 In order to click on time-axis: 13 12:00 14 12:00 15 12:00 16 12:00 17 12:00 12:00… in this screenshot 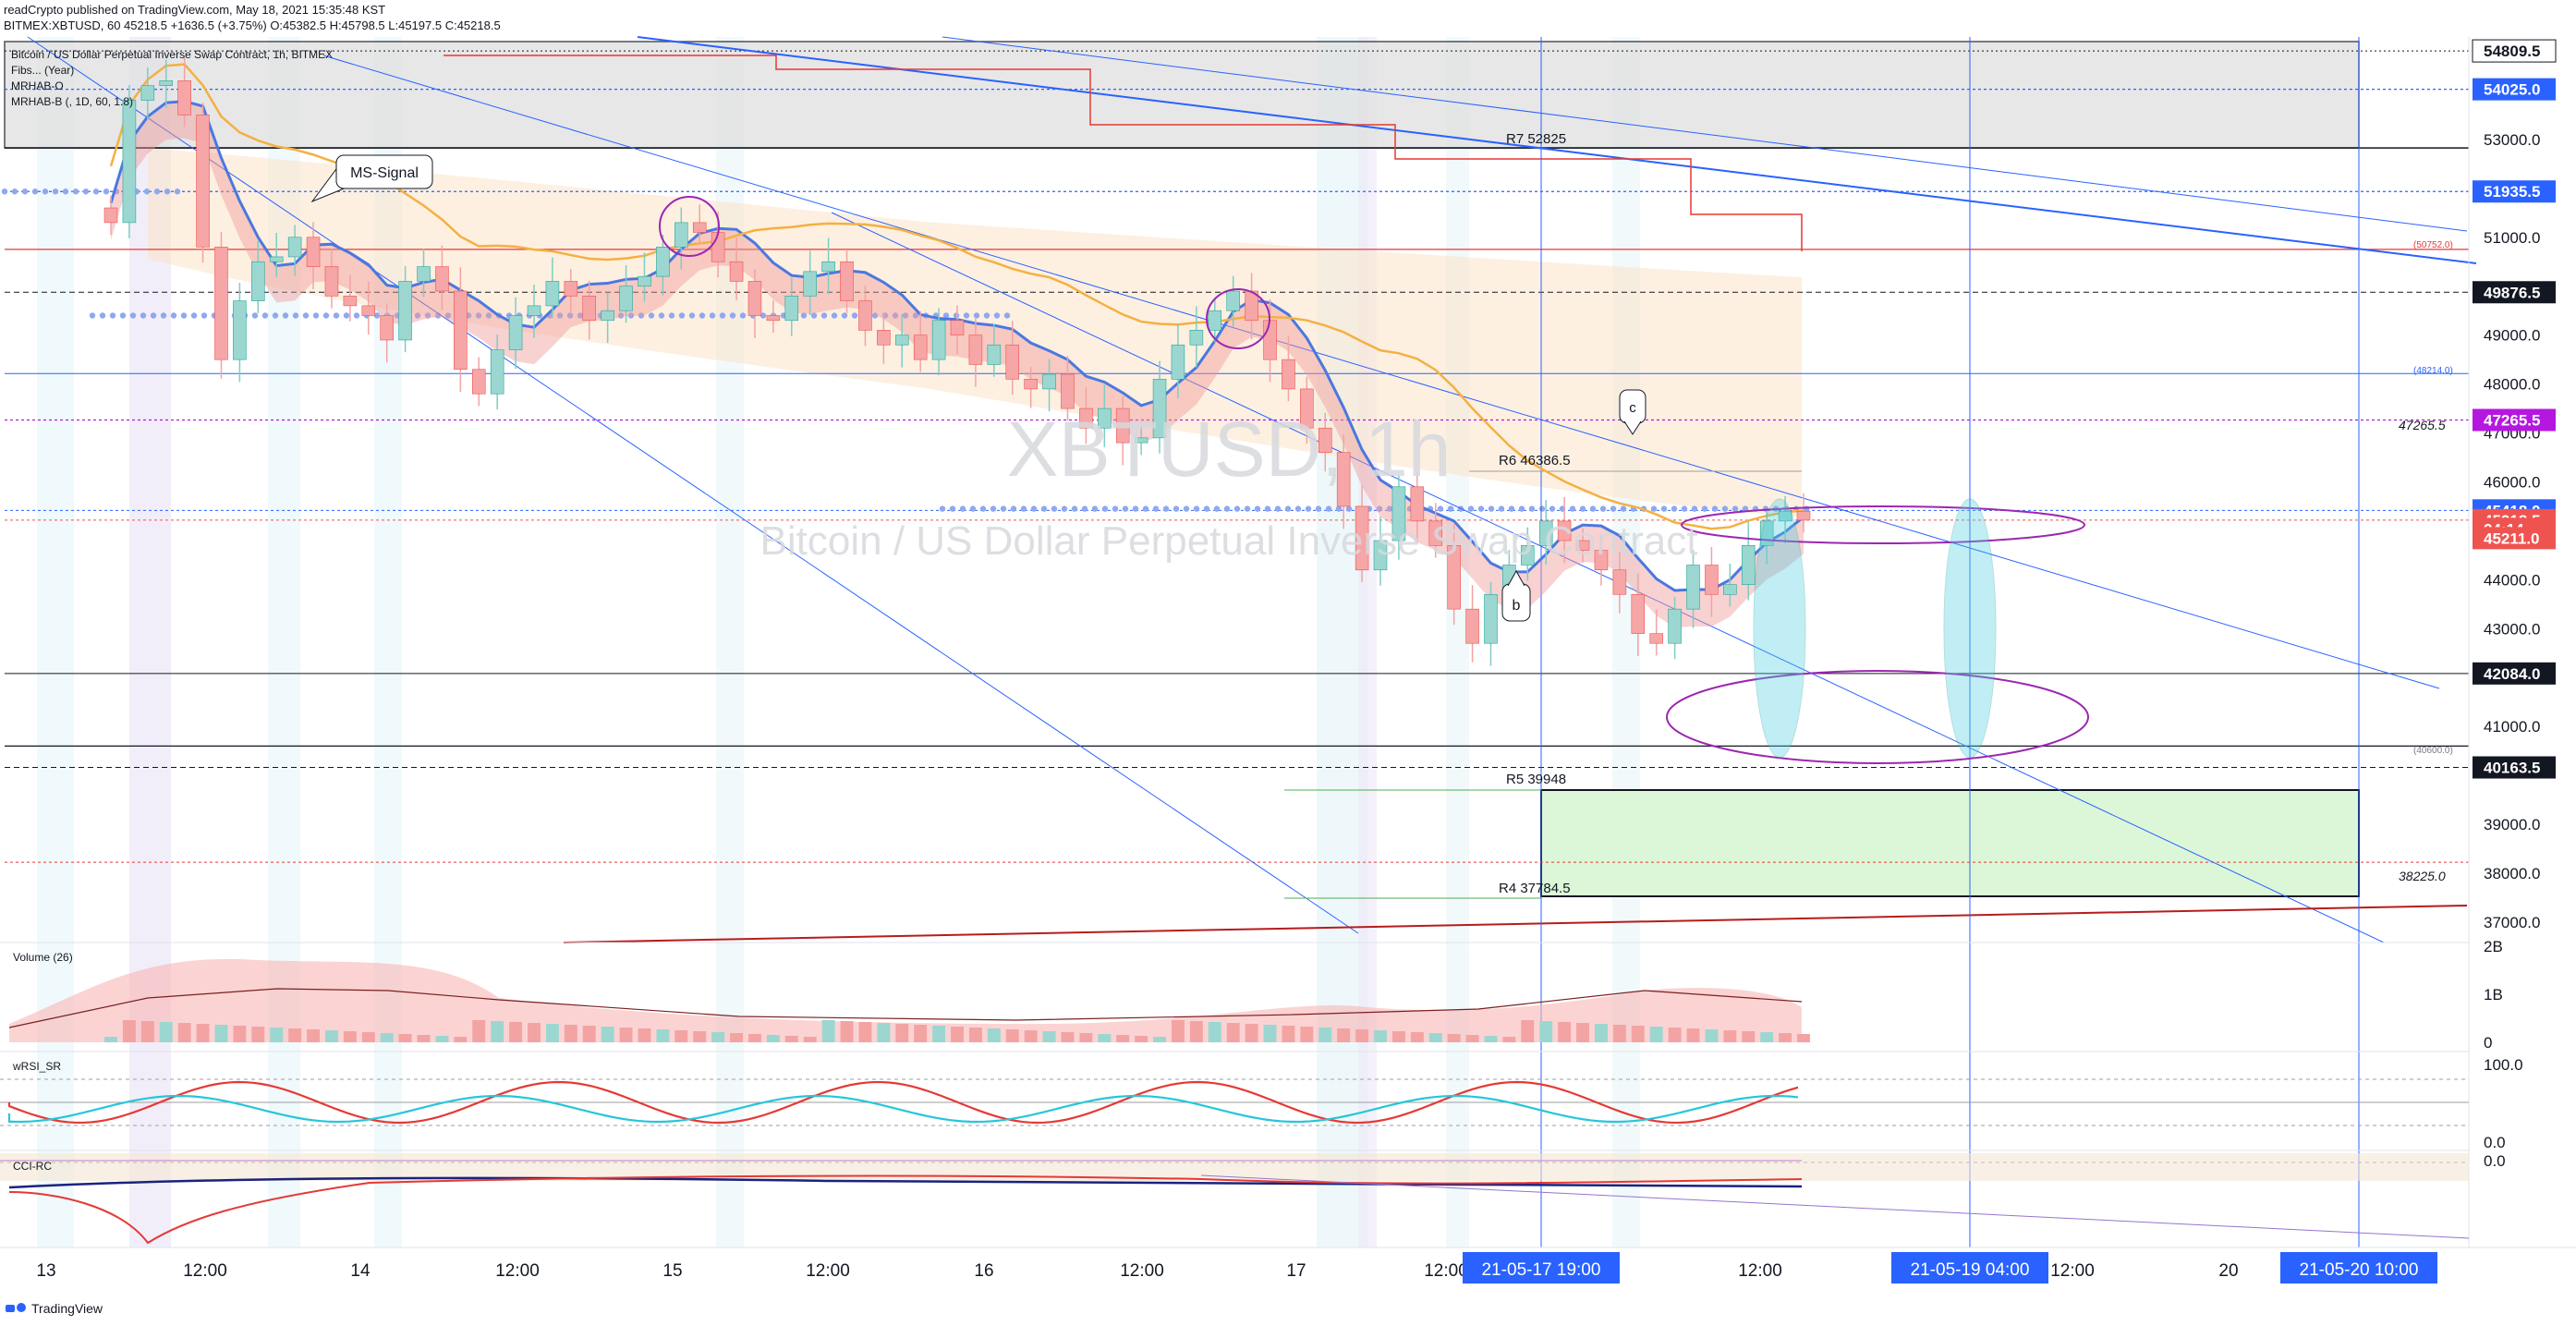, I will do `click(1236, 1267)`.